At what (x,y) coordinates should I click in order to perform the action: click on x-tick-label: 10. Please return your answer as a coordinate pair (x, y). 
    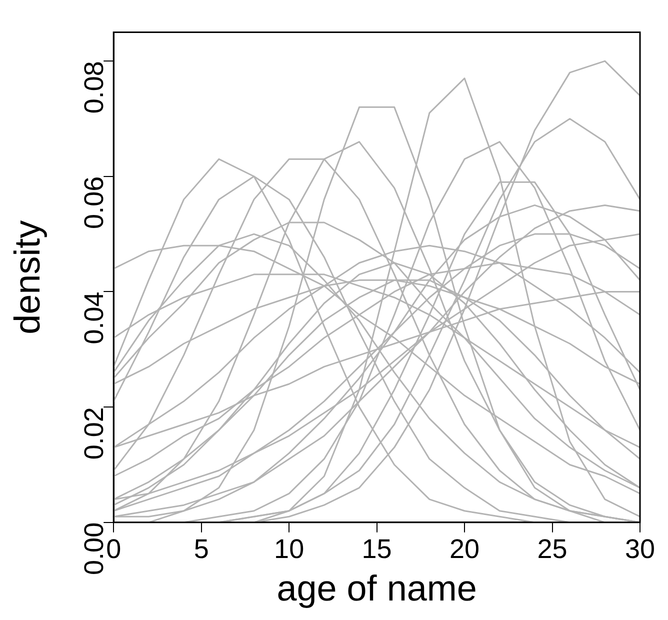
    Looking at the image, I should click on (289, 549).